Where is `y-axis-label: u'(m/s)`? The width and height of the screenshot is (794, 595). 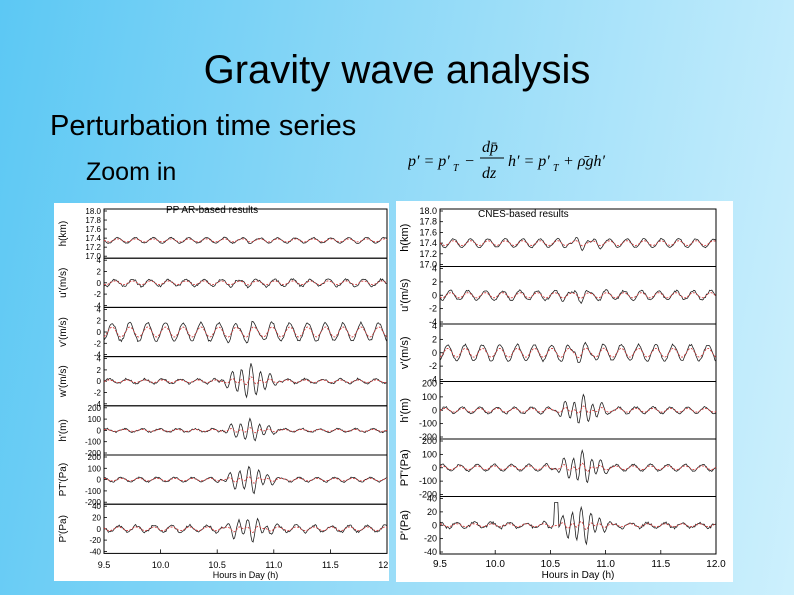 y-axis-label: u'(m/s) is located at coordinates (405, 295).